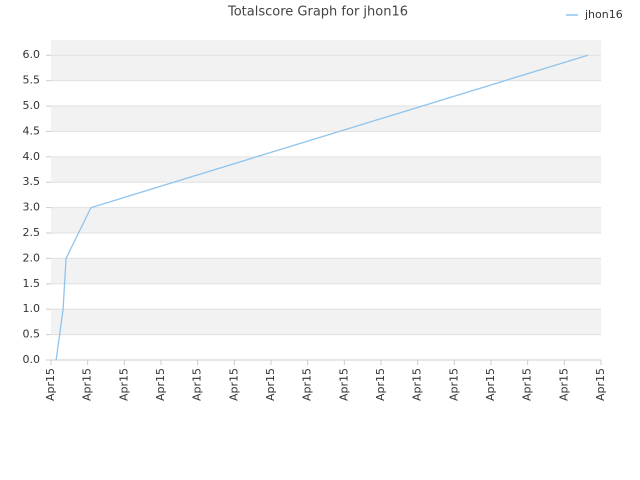 This screenshot has height=480, width=640. What do you see at coordinates (32, 359) in the screenshot?
I see `y-tick-label: 0.0` at bounding box center [32, 359].